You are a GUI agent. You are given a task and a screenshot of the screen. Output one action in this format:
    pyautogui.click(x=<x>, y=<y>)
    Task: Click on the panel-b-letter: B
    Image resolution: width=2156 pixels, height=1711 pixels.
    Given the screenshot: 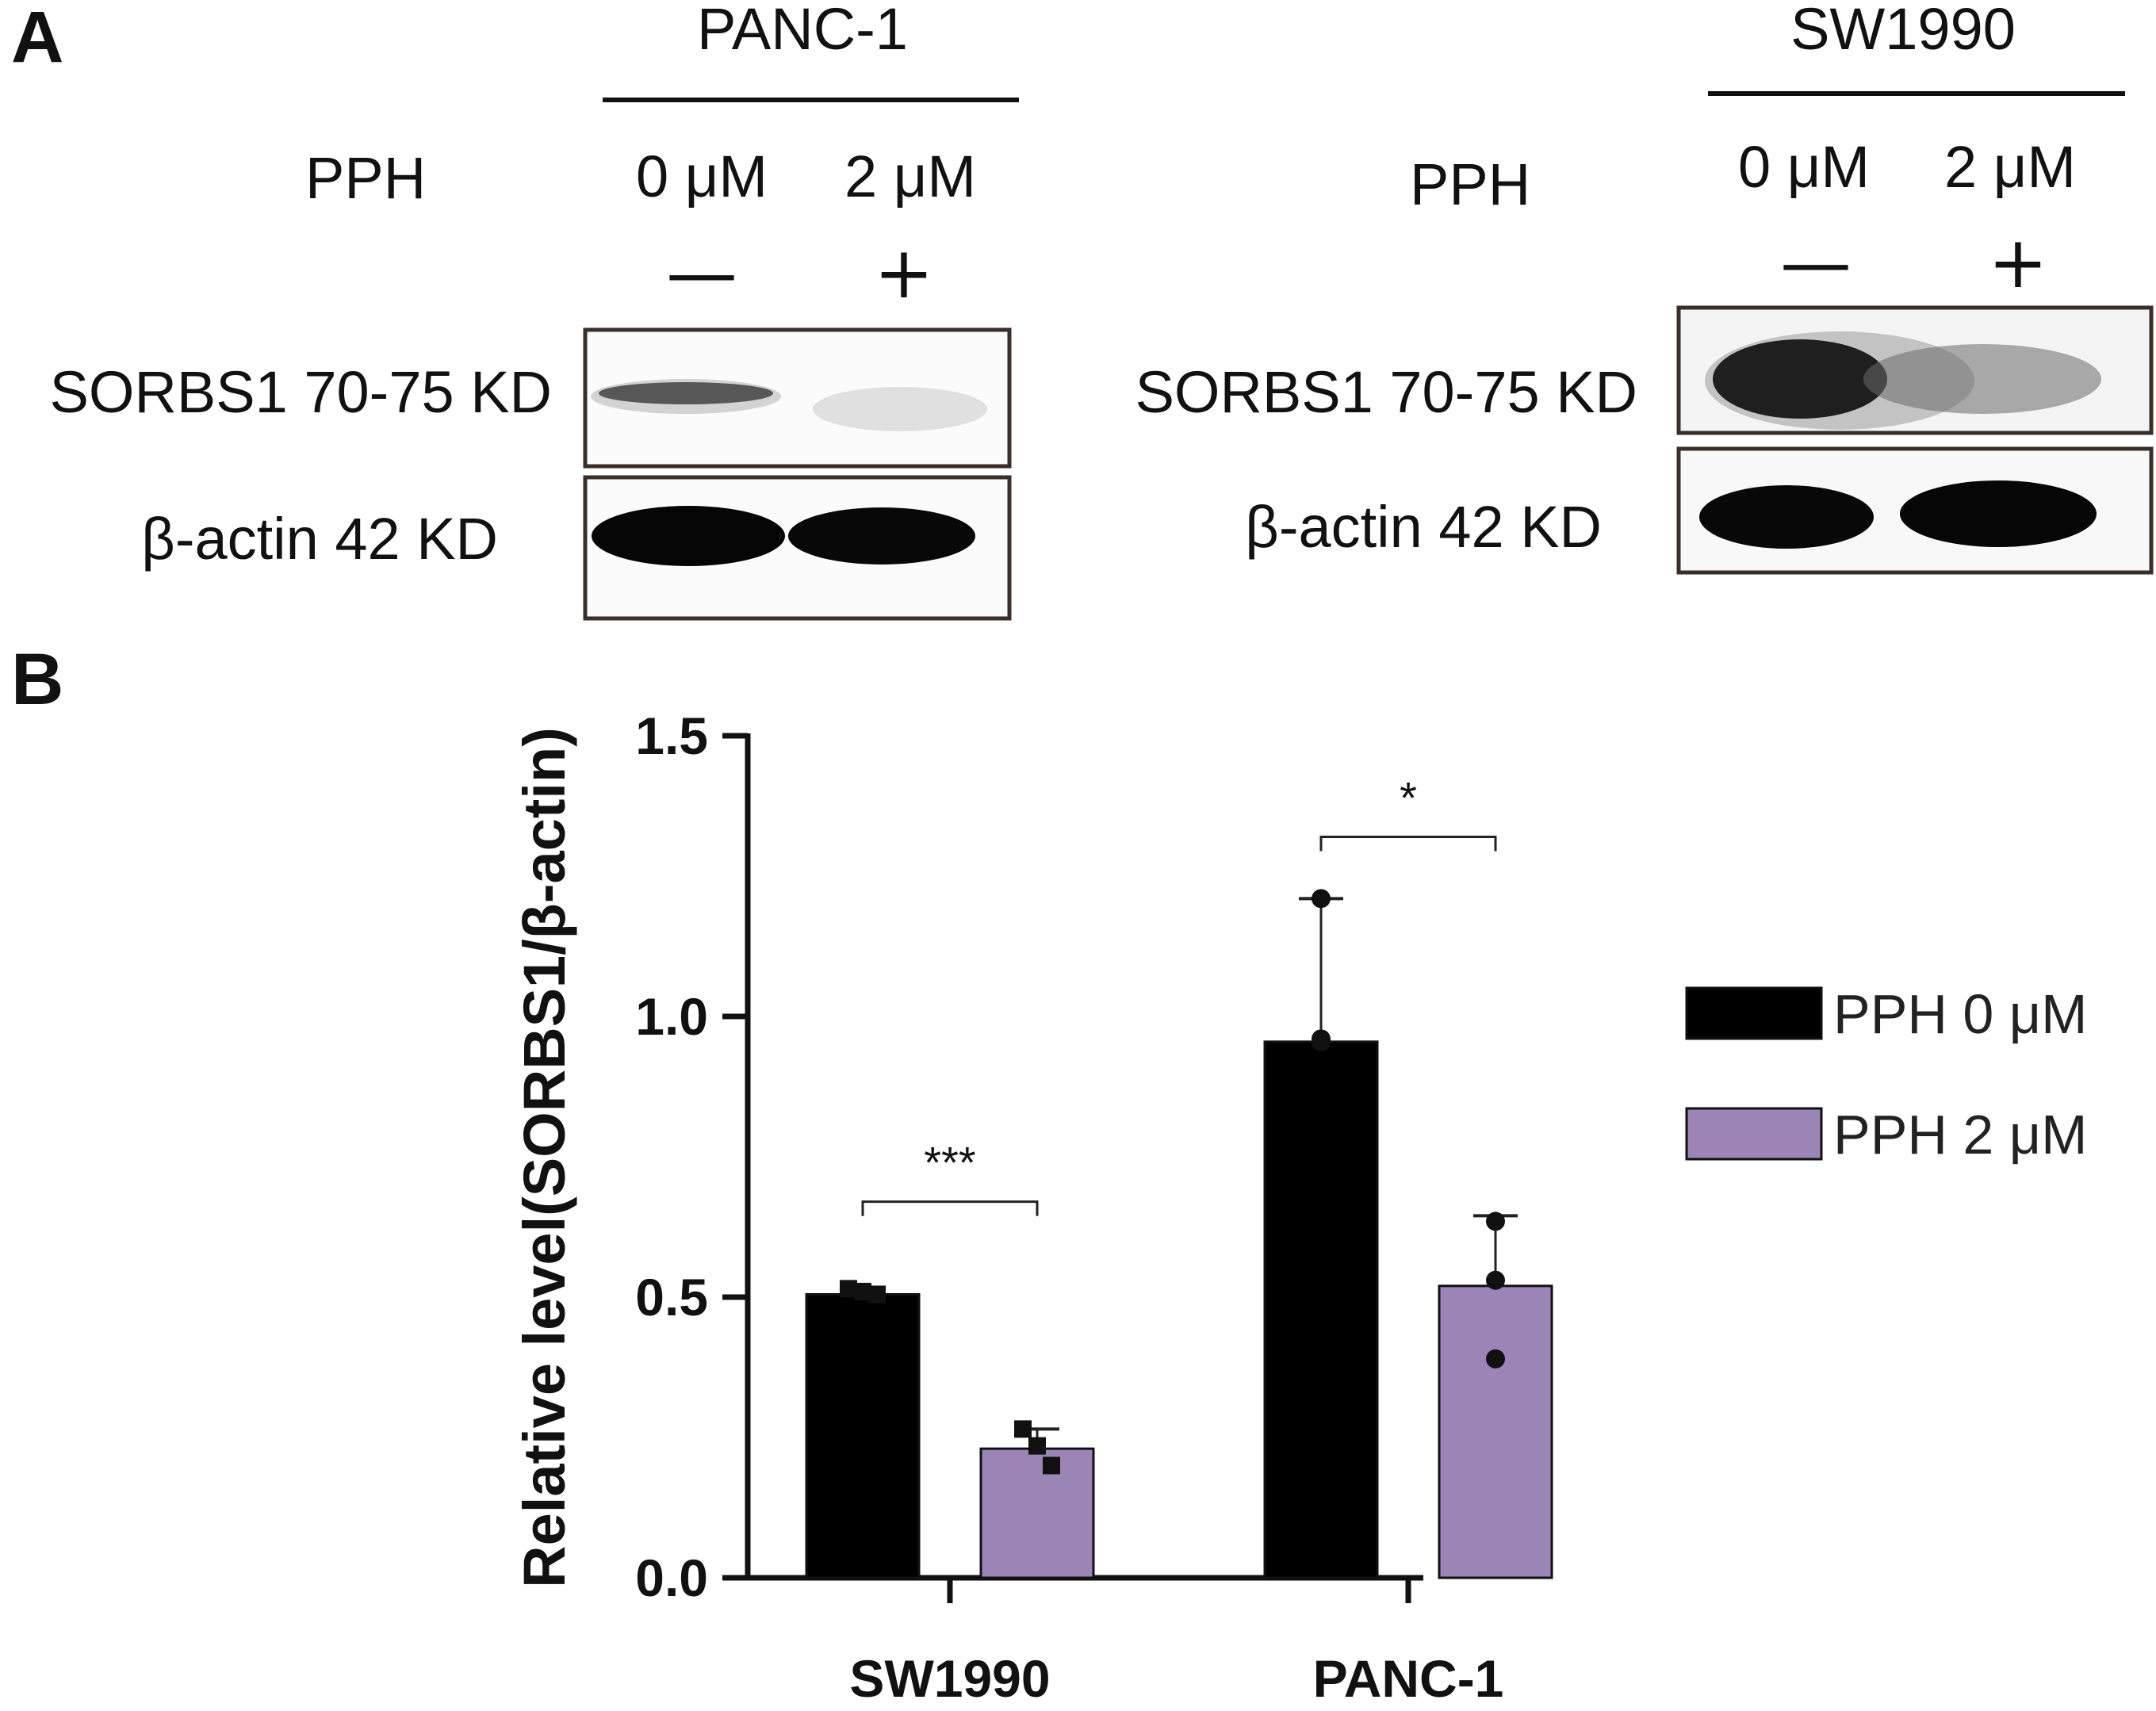 What is the action you would take?
    pyautogui.click(x=37, y=679)
    